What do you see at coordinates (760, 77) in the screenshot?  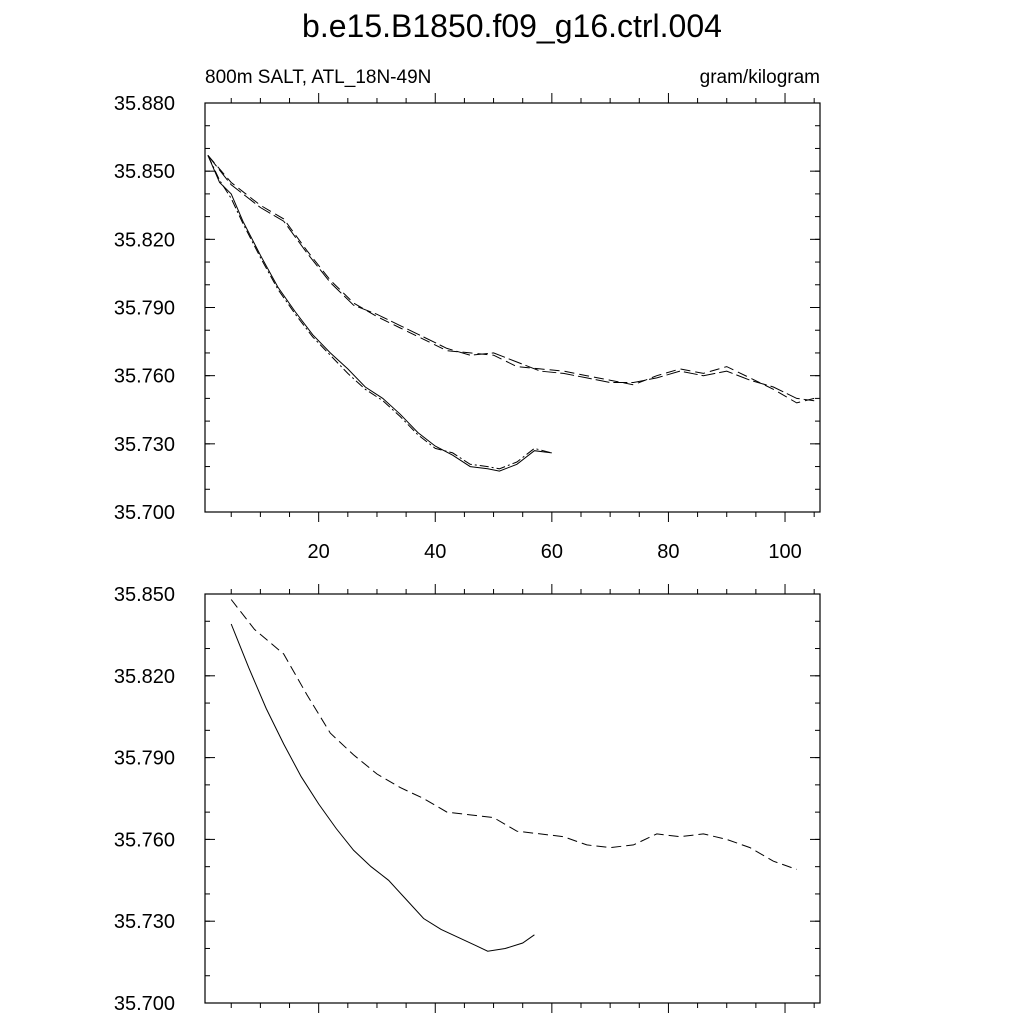 I see `top-panel-right-string: gram/kilogram` at bounding box center [760, 77].